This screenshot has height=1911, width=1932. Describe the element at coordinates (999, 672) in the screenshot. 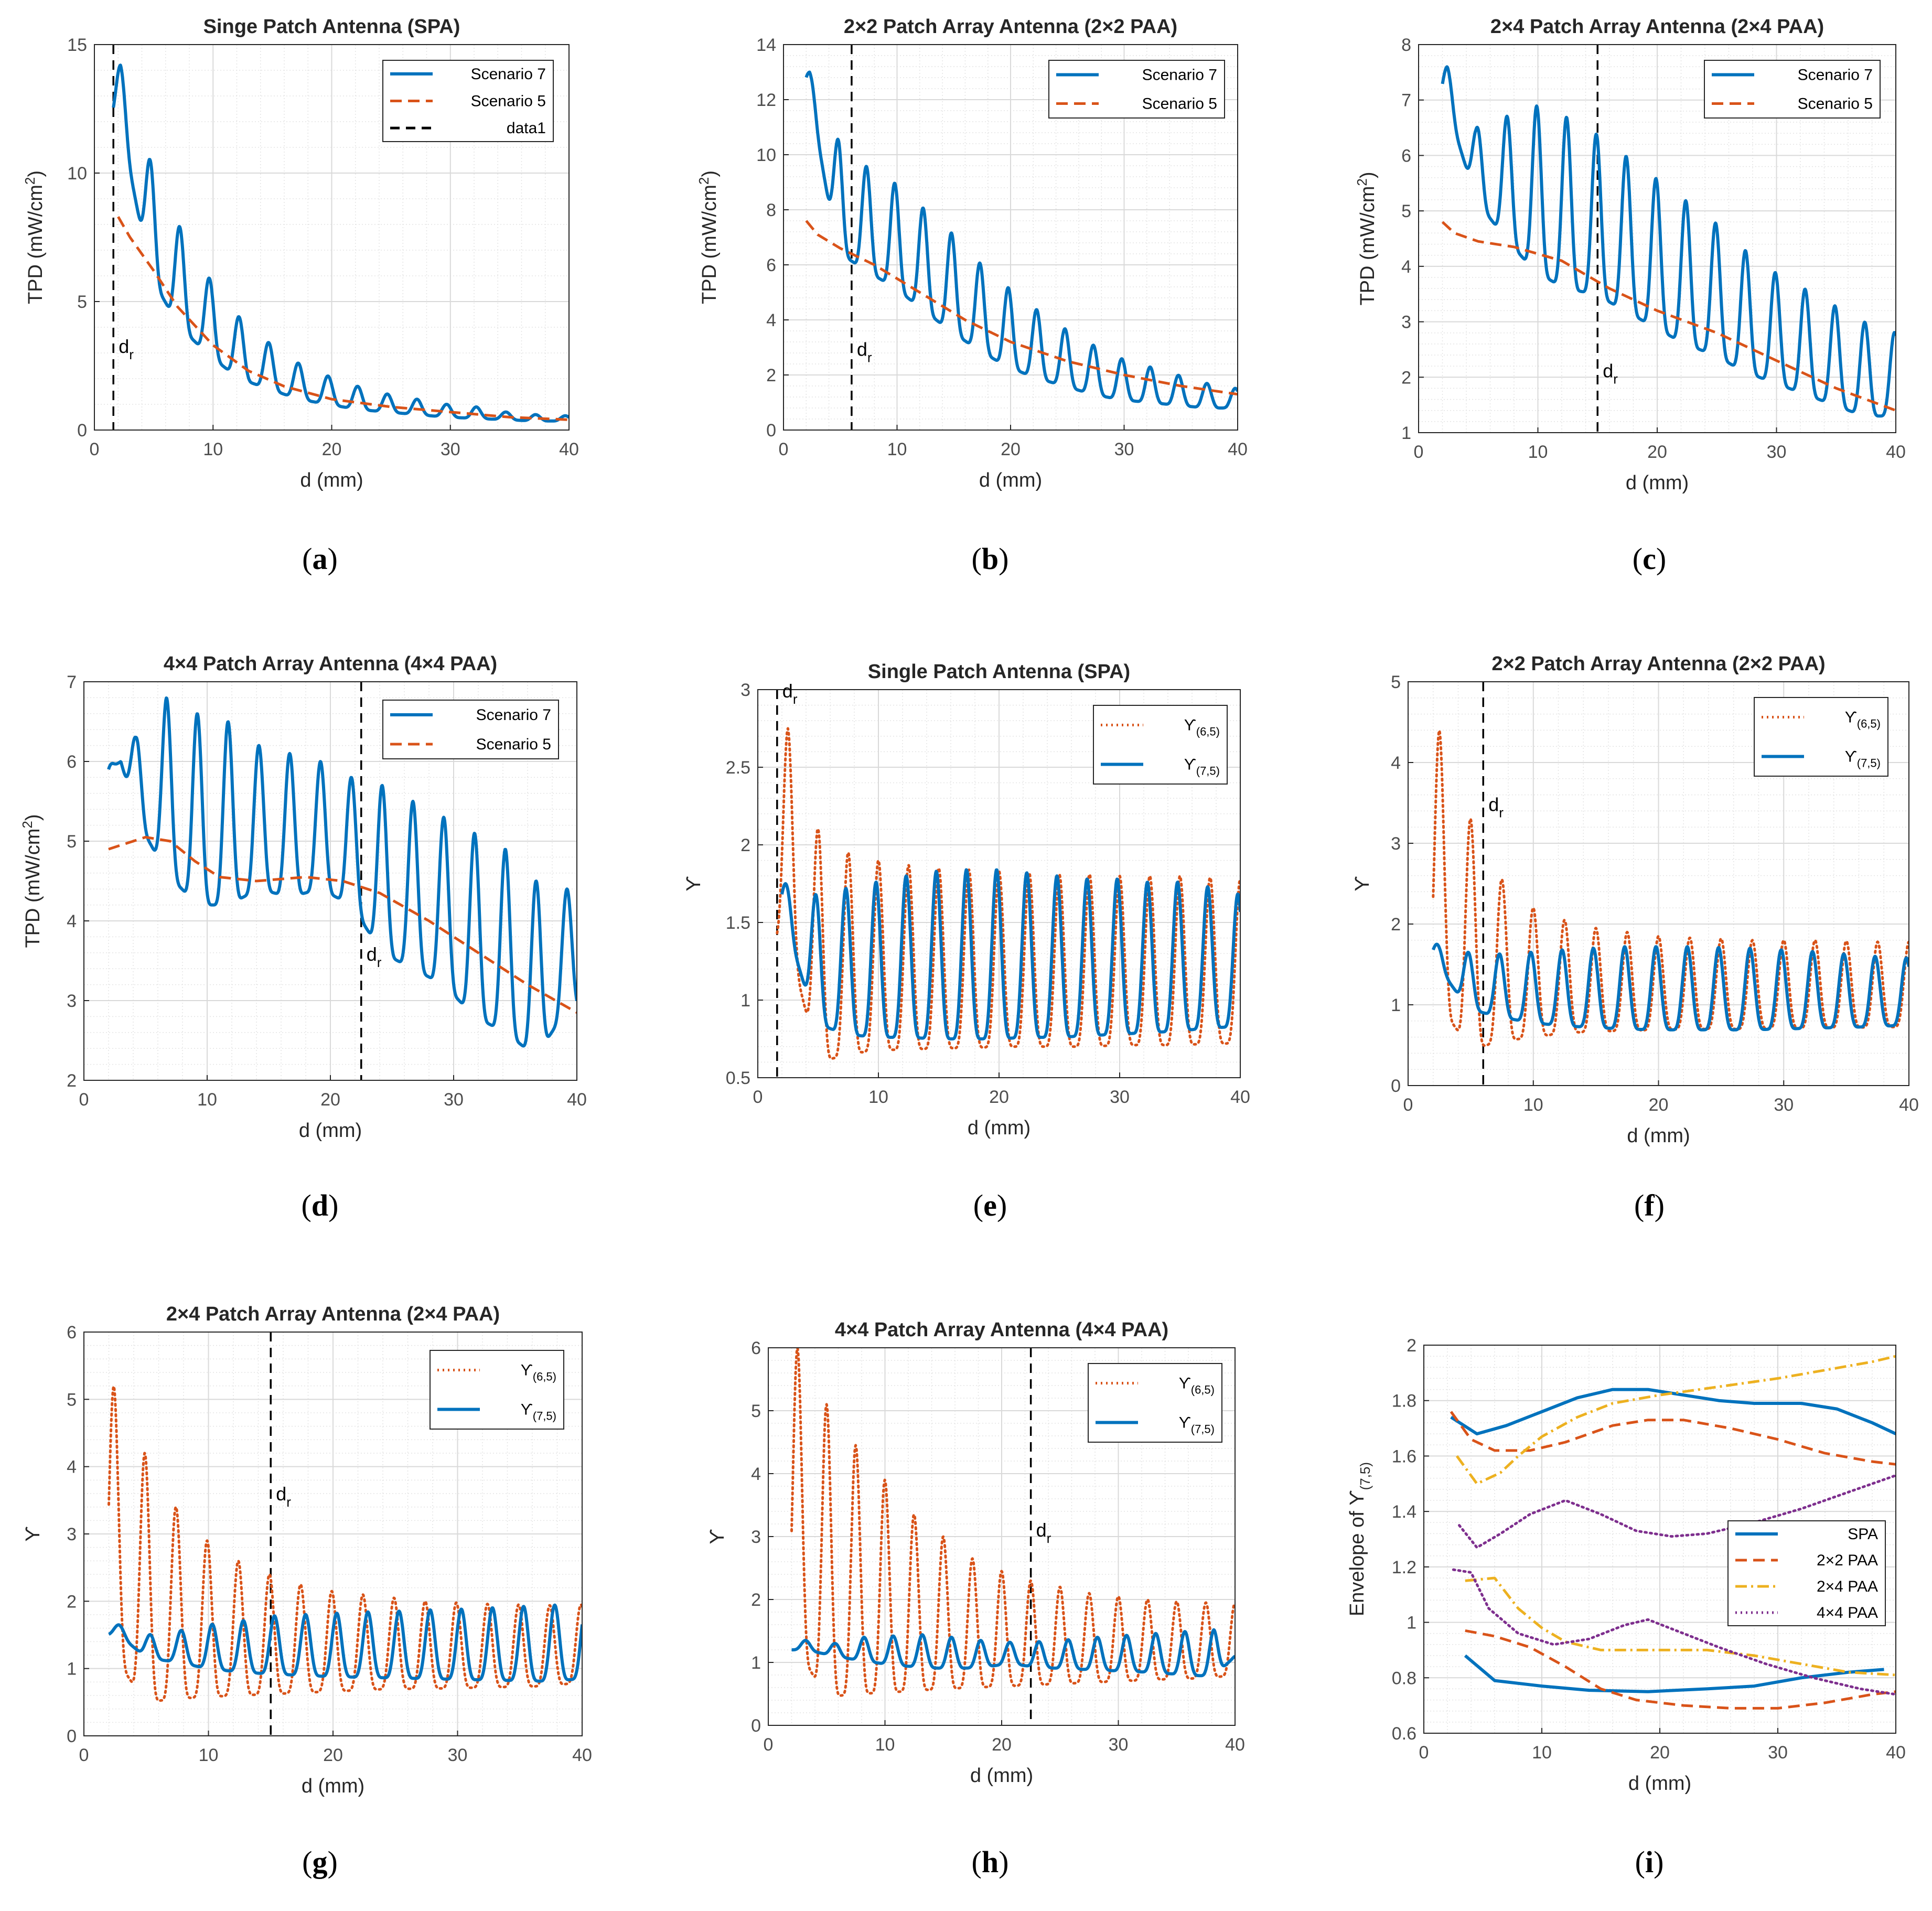

I see `chart-title: Single Patch Antenna (SPA)` at that location.